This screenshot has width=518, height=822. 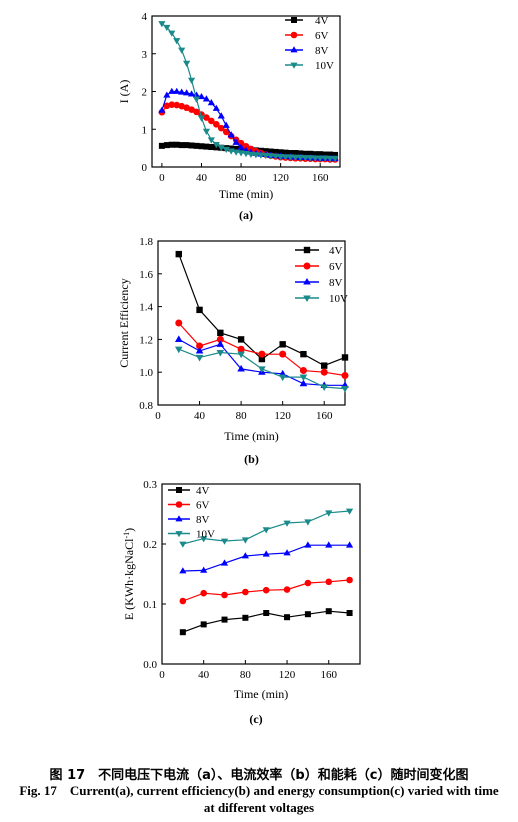 What do you see at coordinates (336, 267) in the screenshot?
I see `legend-label: 6V` at bounding box center [336, 267].